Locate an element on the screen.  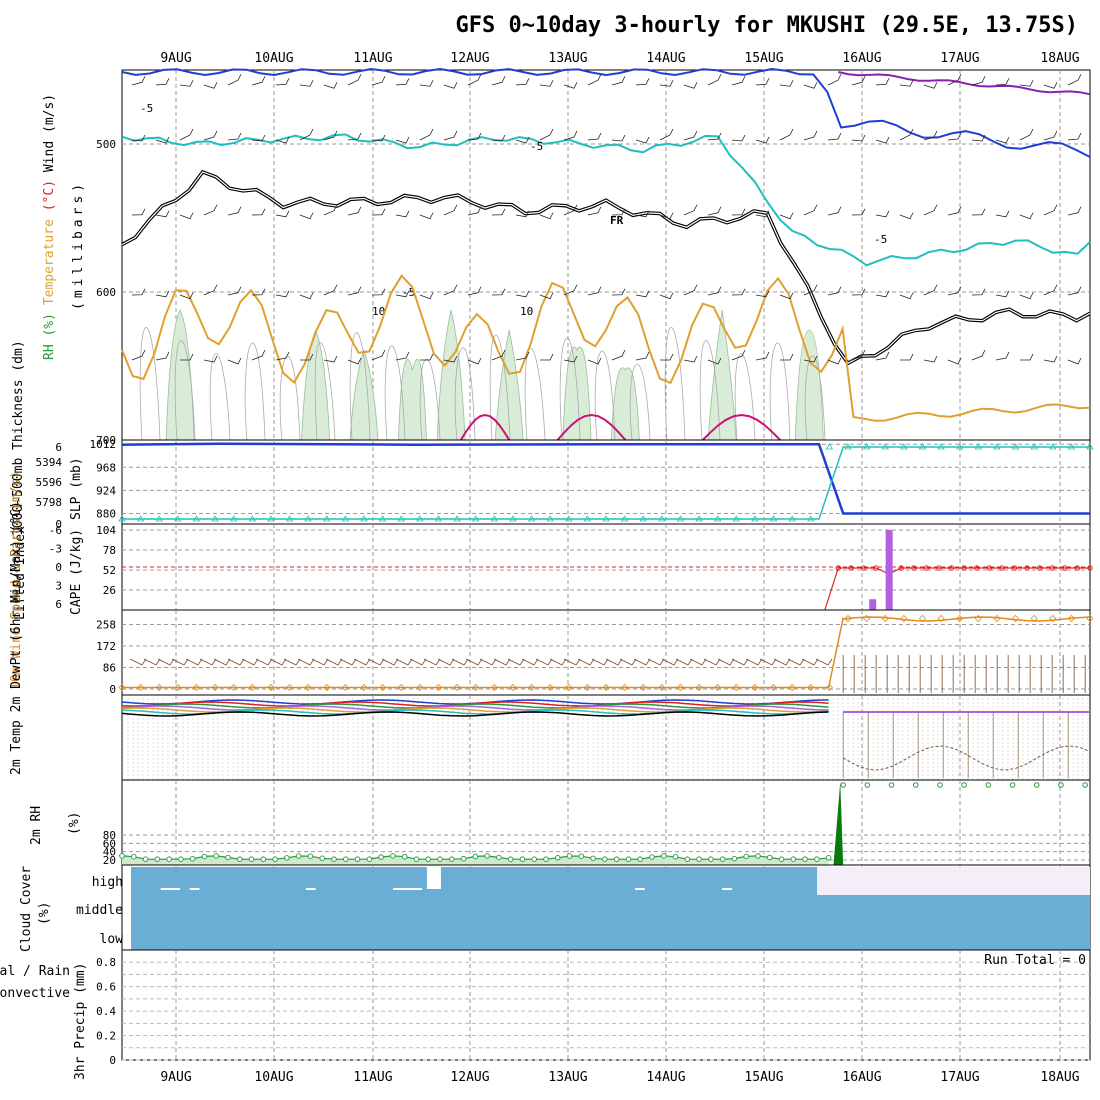
ylabel-part: (°C) is located at coordinates (49, 191).